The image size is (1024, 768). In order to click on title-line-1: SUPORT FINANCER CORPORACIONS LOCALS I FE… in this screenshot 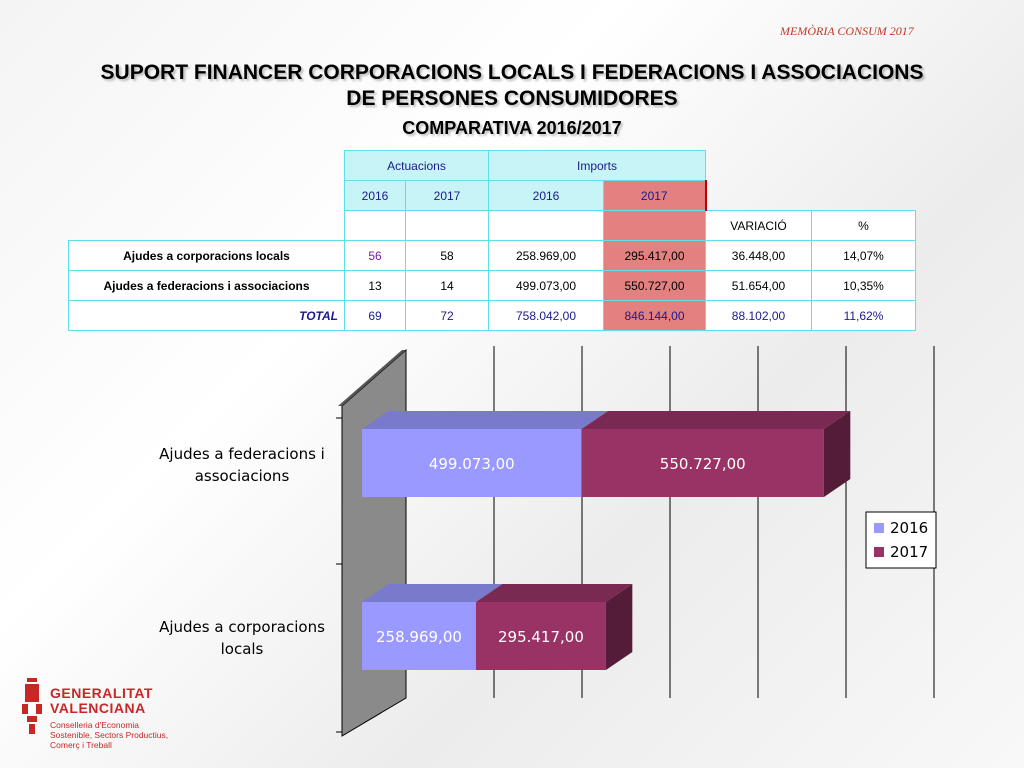, I will do `click(512, 72)`.